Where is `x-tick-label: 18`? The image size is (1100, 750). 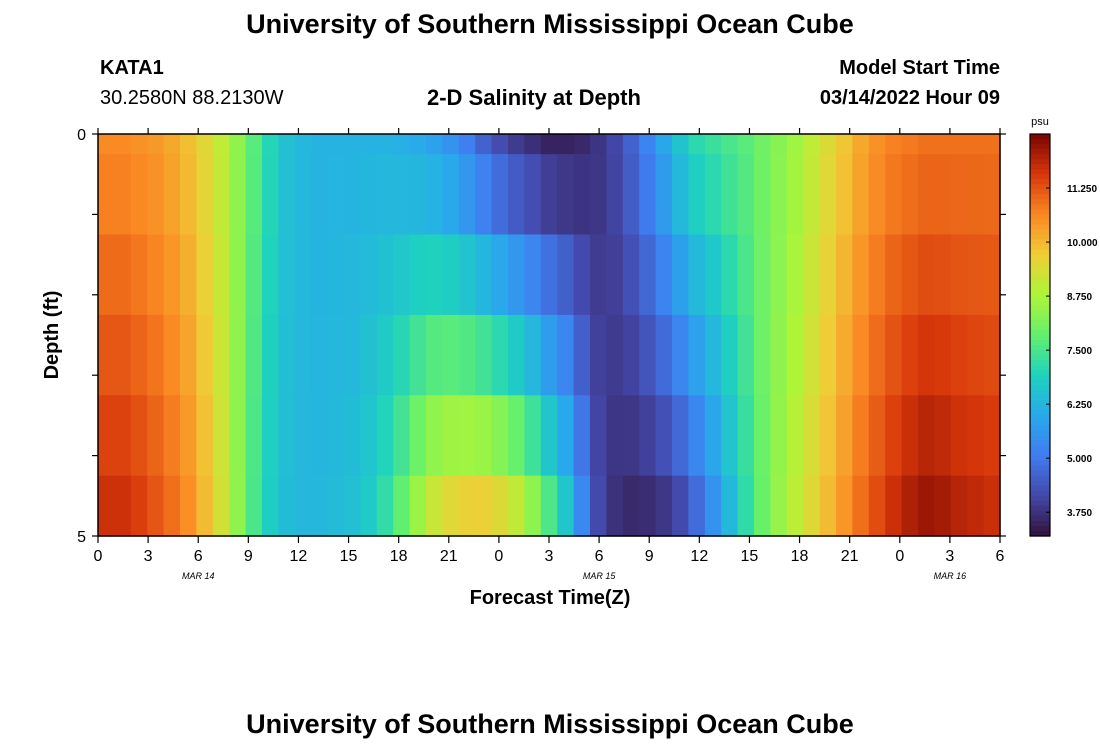 x-tick-label: 18 is located at coordinates (800, 556).